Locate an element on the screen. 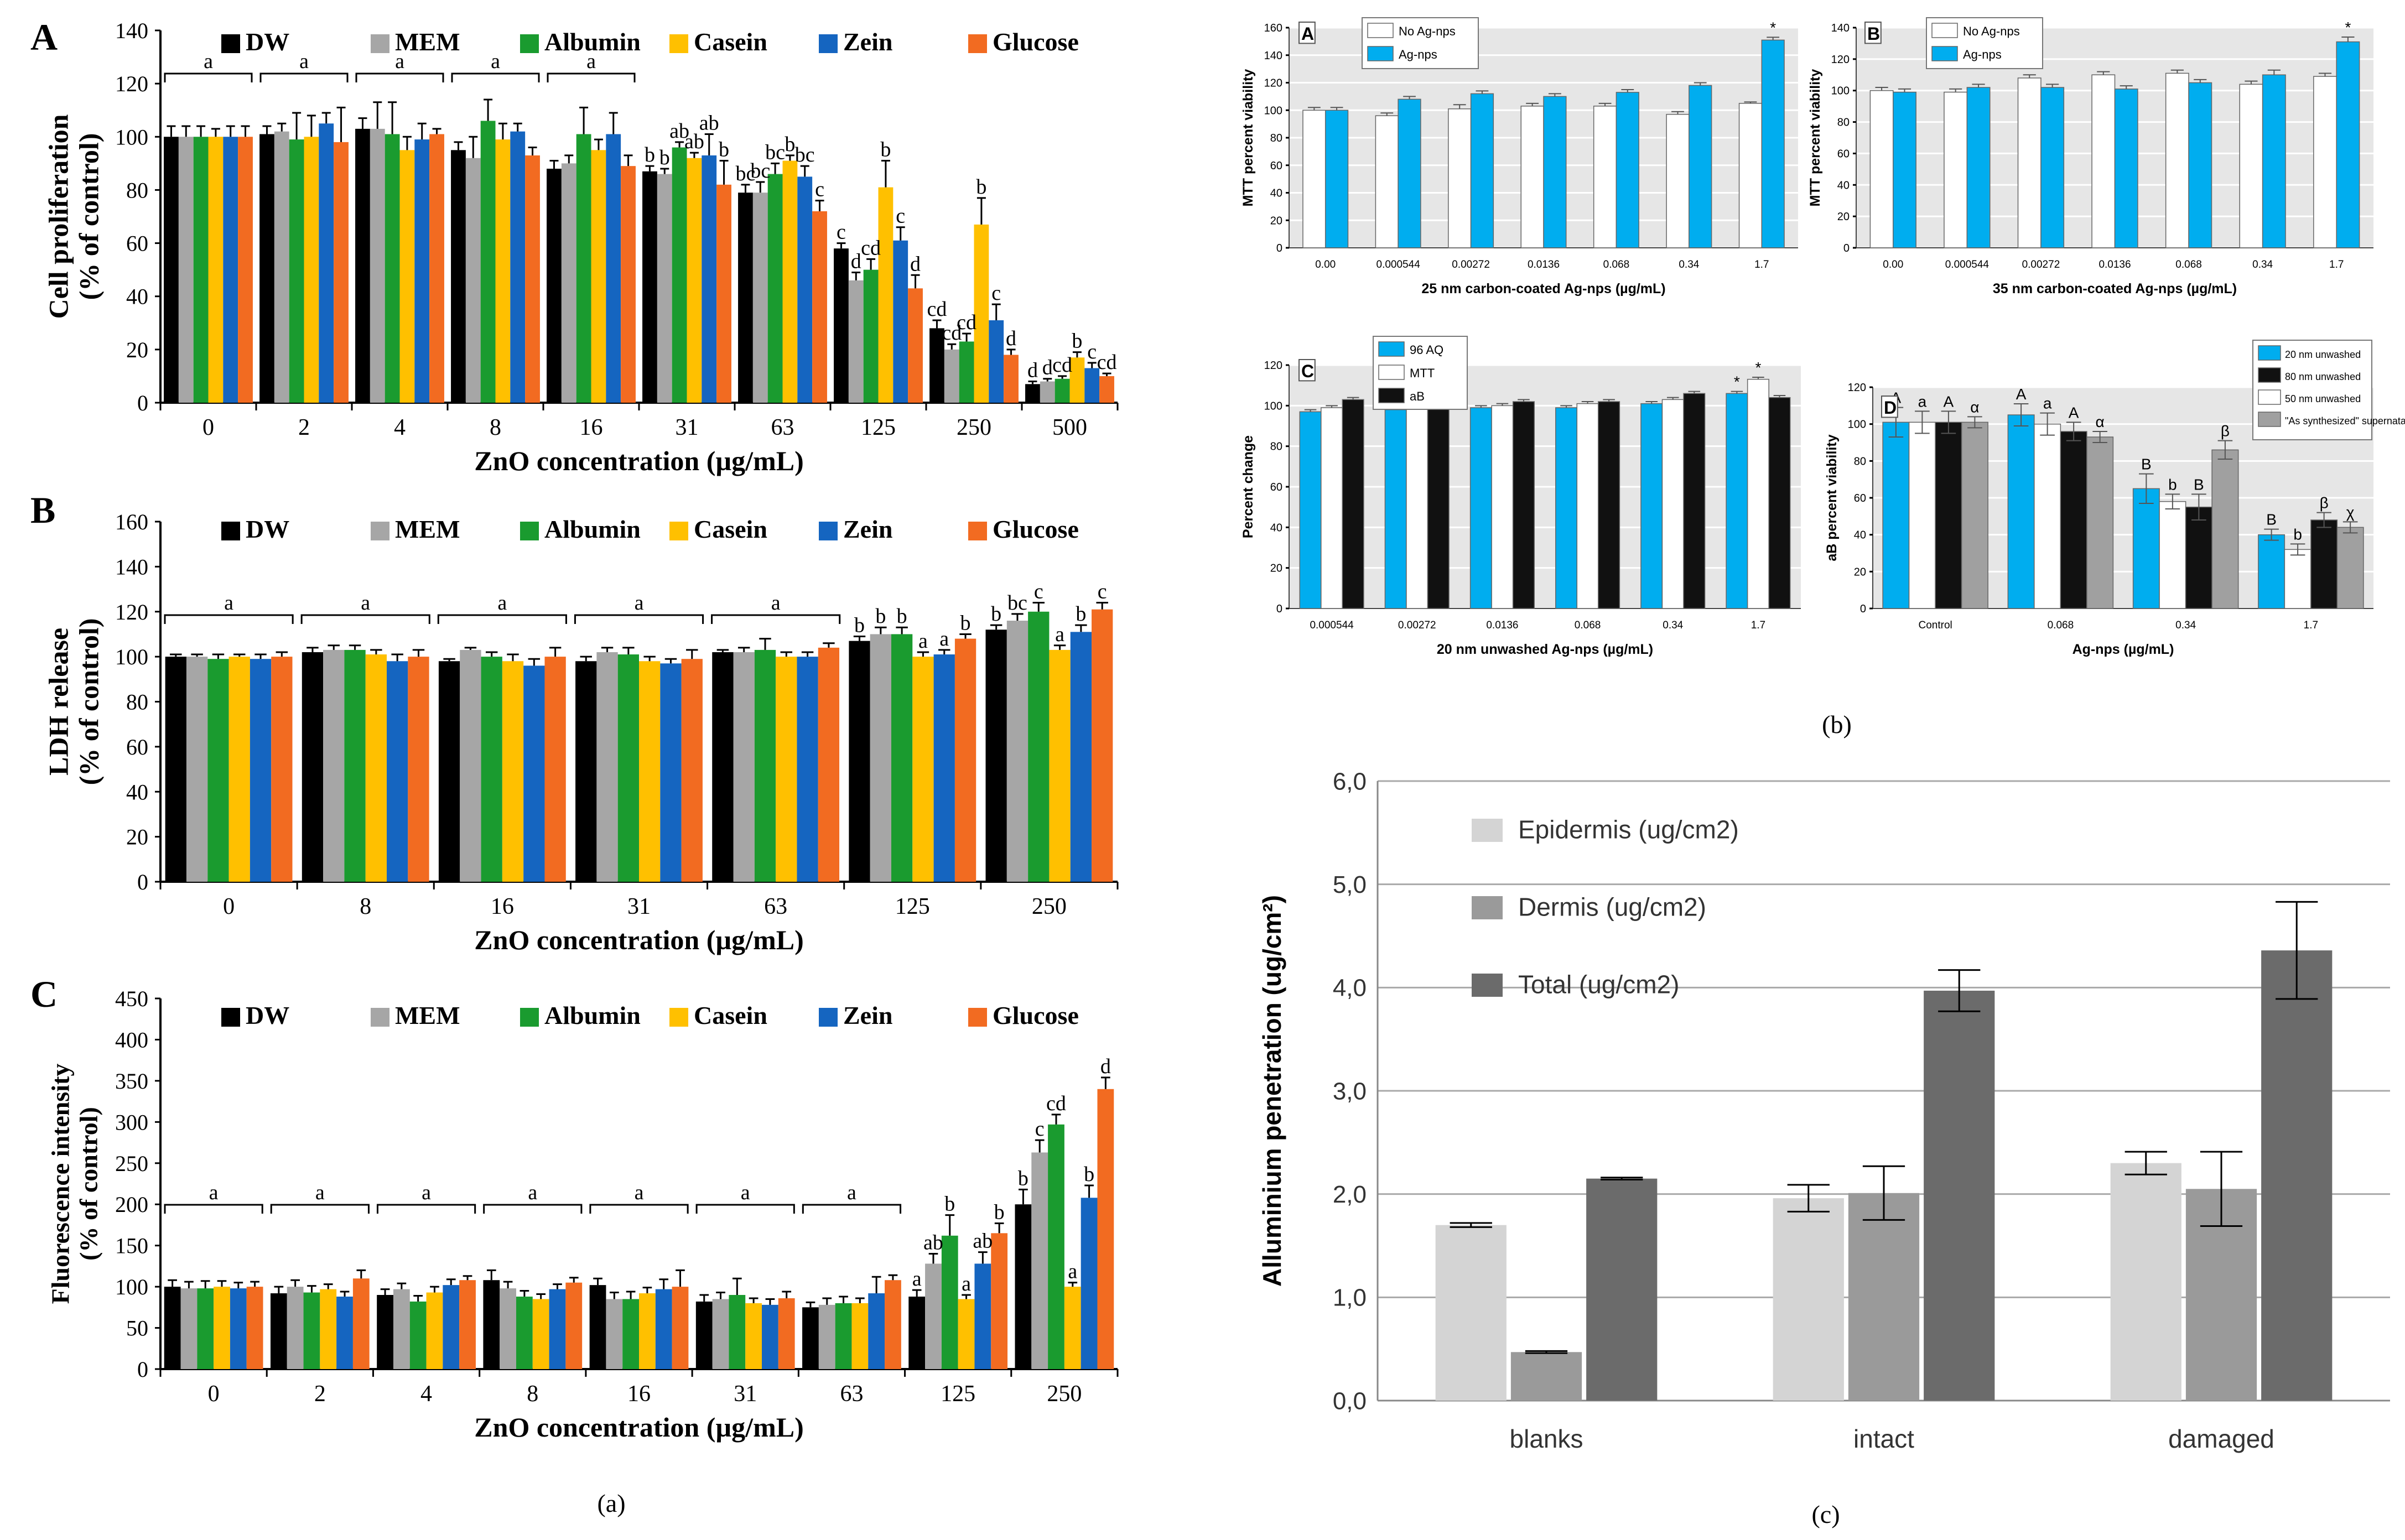 The image size is (2405, 1540). x-tick-label: 16 is located at coordinates (639, 1394).